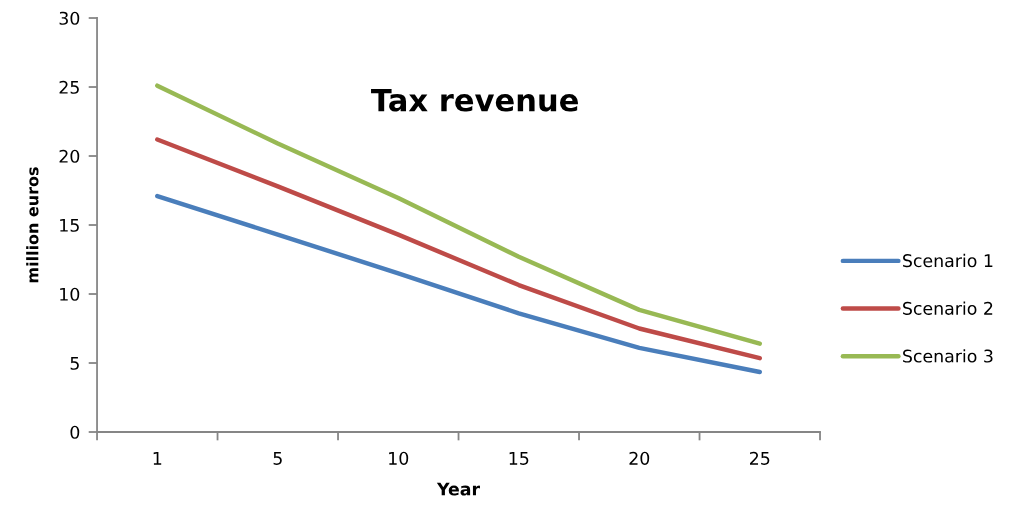  I want to click on y-tick-label: 5, so click(74, 363).